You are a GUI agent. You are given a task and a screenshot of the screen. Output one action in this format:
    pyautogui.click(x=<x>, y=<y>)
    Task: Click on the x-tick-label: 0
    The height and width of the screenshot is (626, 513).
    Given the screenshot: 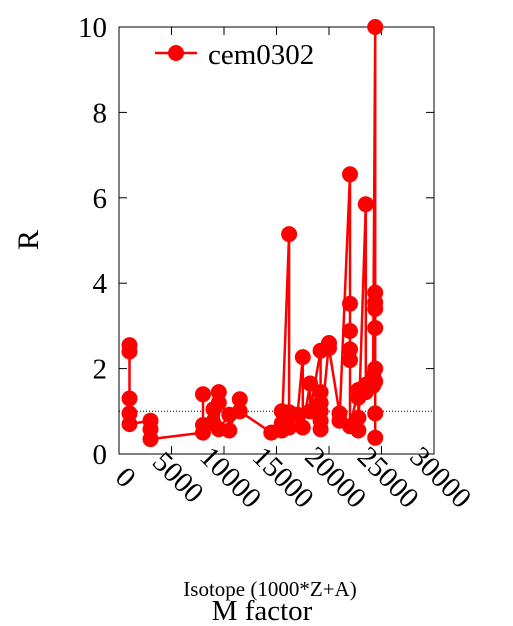 What is the action you would take?
    pyautogui.click(x=125, y=477)
    